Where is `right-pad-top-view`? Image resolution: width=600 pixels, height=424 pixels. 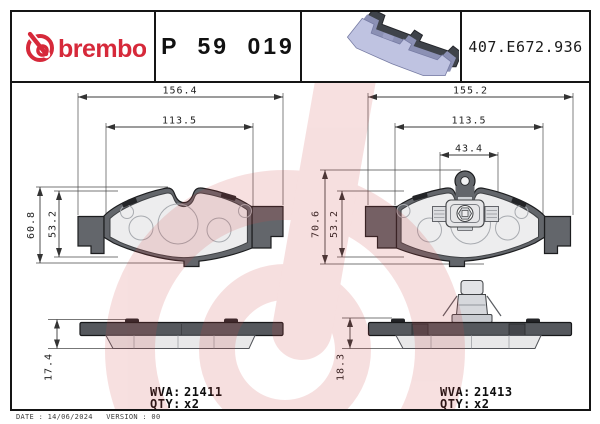 right-pad-top-view is located at coordinates (470, 314).